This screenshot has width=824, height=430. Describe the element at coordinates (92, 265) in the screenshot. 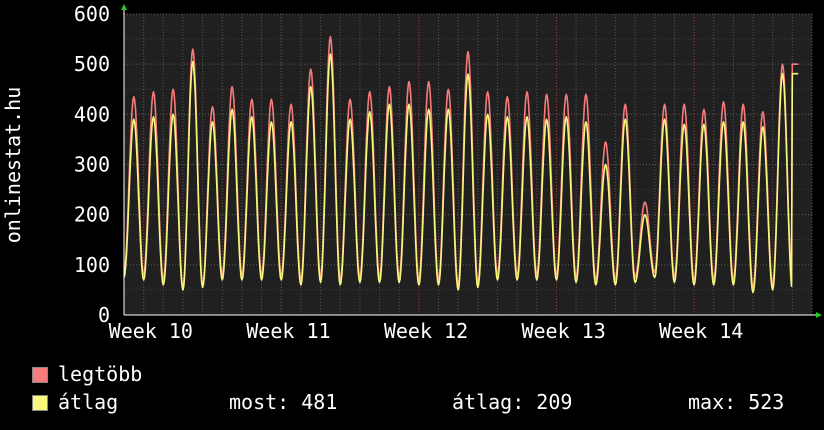

I see `y-tick-label: 100` at that location.